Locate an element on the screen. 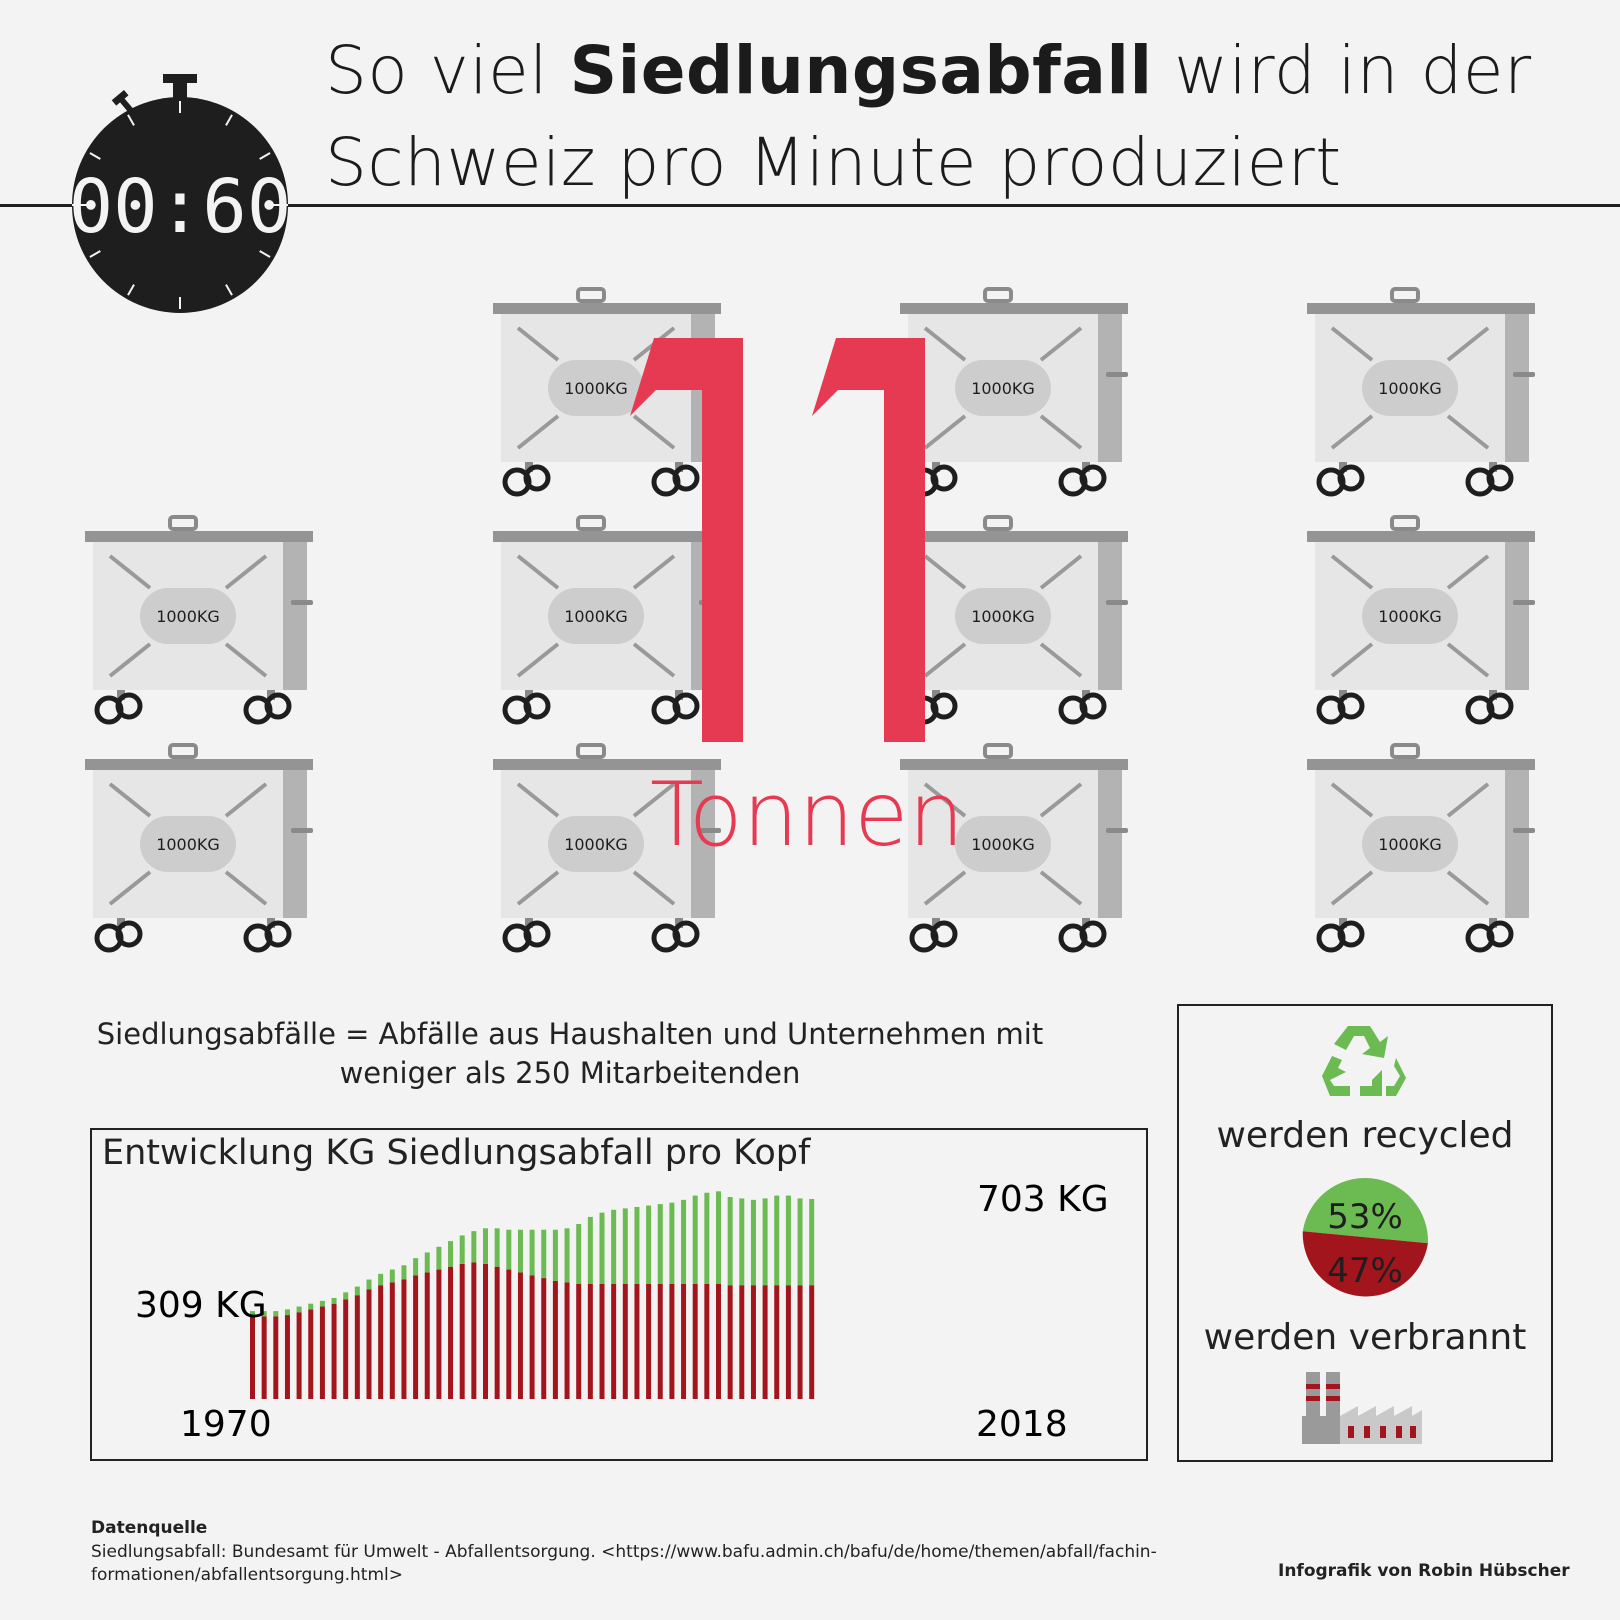 This screenshot has height=1620, width=1620. end-value-label: 703 KG is located at coordinates (1043, 1199).